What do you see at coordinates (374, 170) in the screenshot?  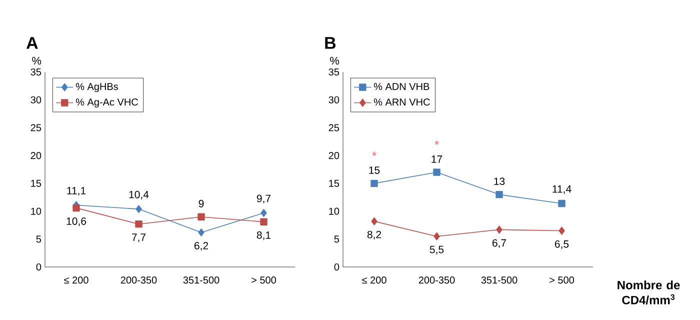 I see `data-label: 15` at bounding box center [374, 170].